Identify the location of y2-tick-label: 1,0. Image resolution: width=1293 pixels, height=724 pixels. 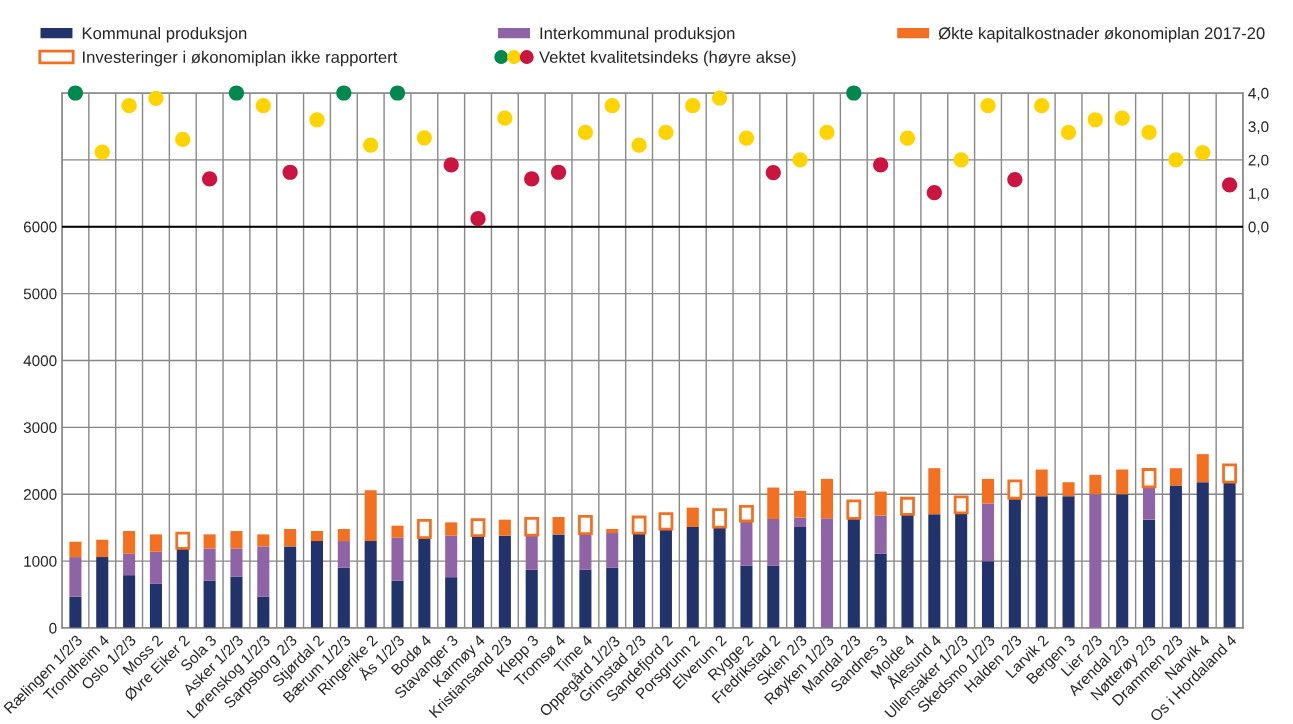
(1259, 194).